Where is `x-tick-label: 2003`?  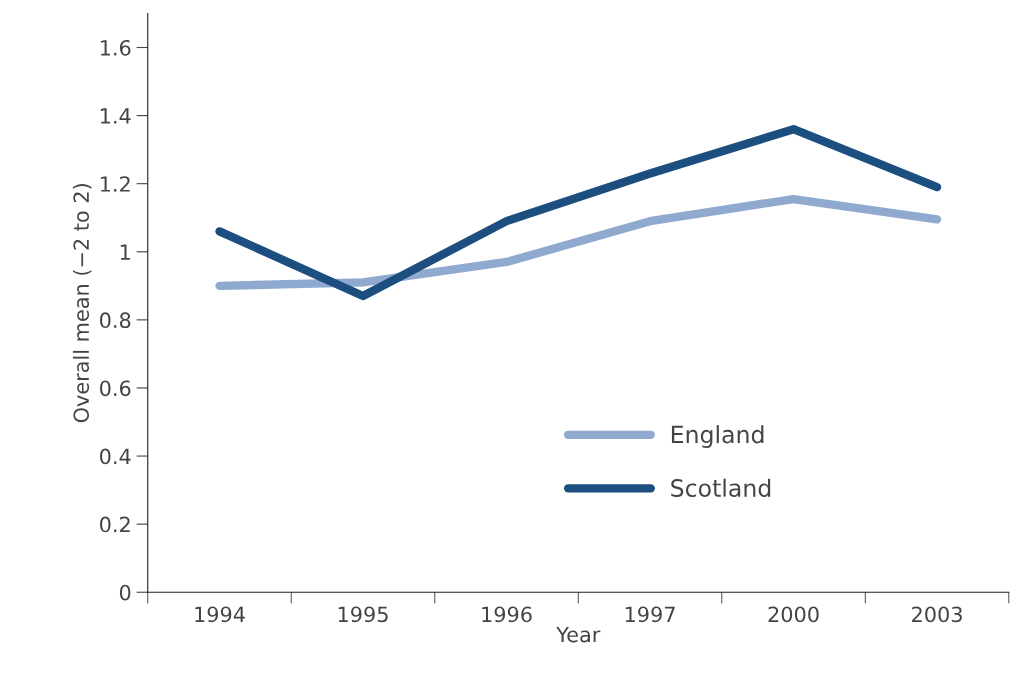
x-tick-label: 2003 is located at coordinates (937, 614).